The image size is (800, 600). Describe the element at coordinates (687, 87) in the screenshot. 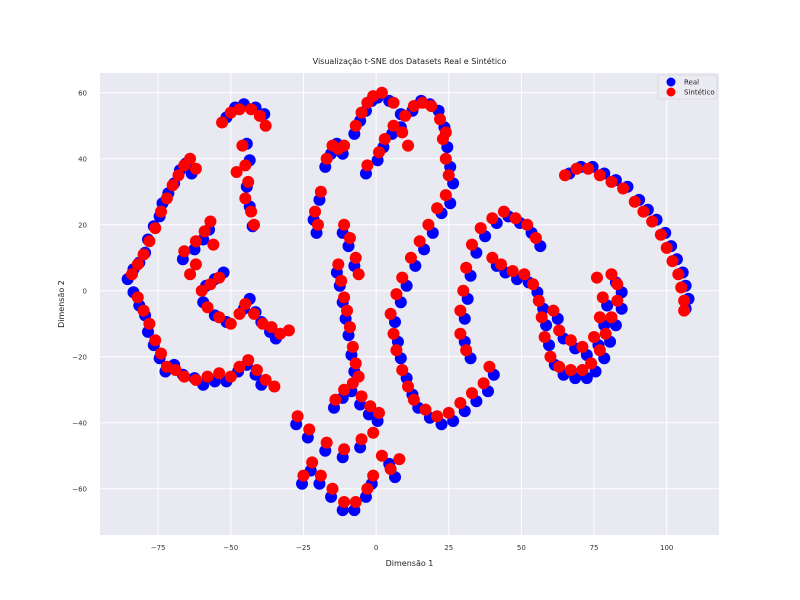

I see `legend: Real Sintético` at that location.